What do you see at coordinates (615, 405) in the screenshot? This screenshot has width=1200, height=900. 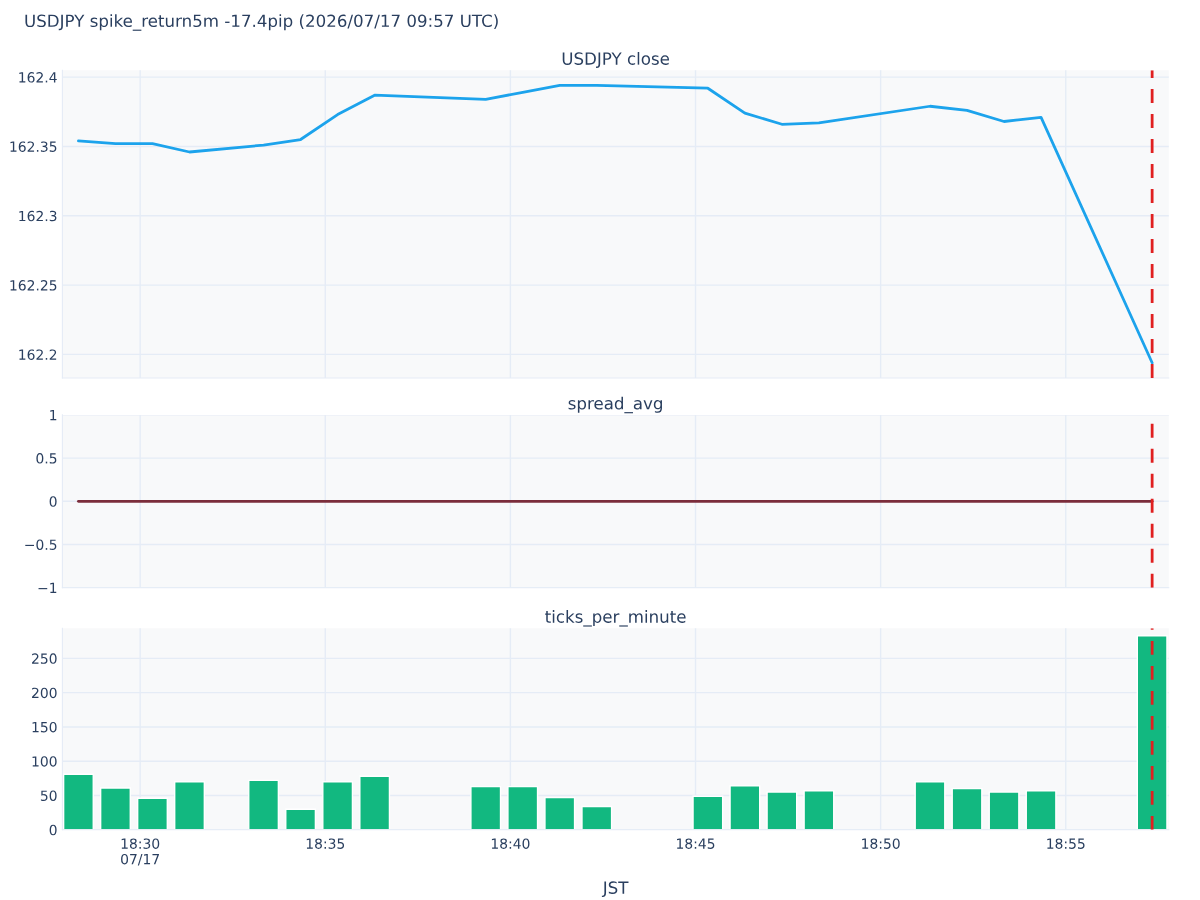 I see `chart-title: spread_avg` at bounding box center [615, 405].